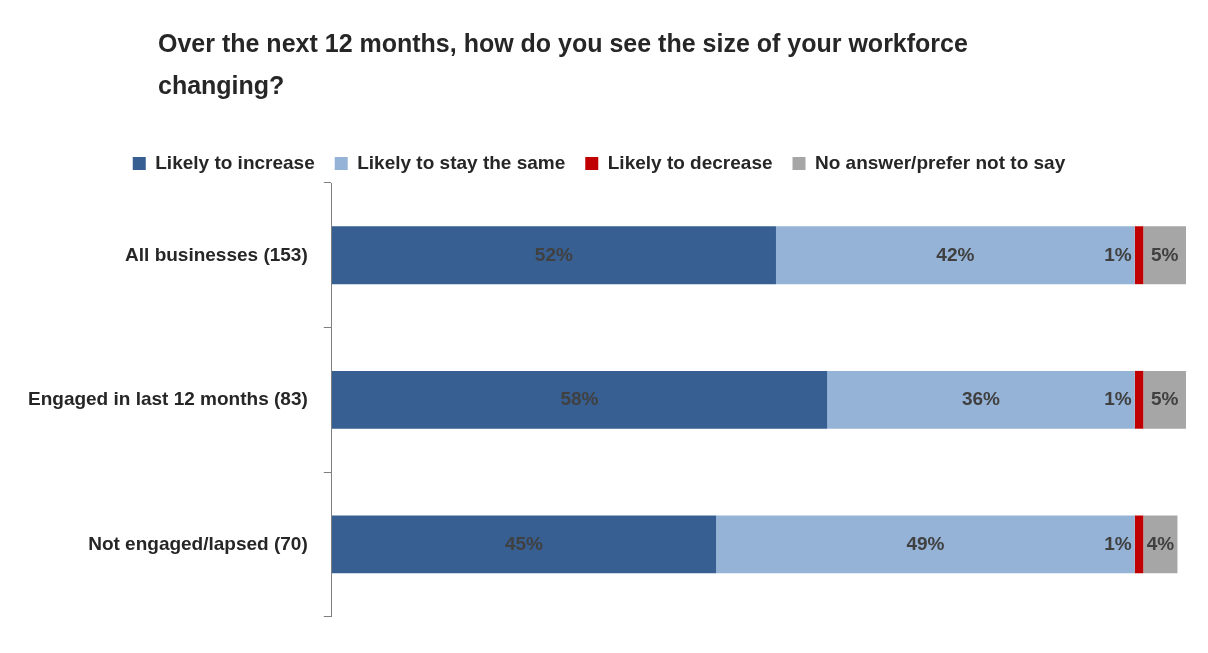 The width and height of the screenshot is (1208, 653). I want to click on legend-label: No answer/prefer not to say, so click(940, 162).